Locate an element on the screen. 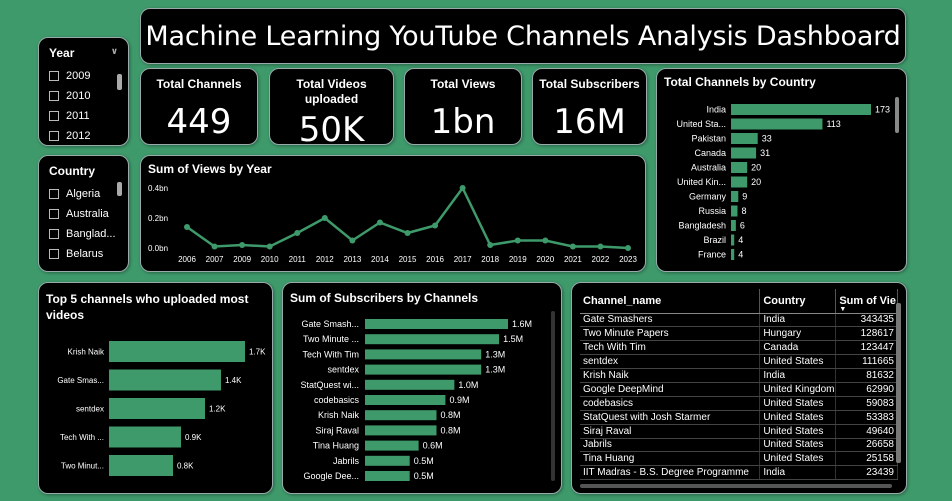  chevron-down-icon: ∨ is located at coordinates (114, 51).